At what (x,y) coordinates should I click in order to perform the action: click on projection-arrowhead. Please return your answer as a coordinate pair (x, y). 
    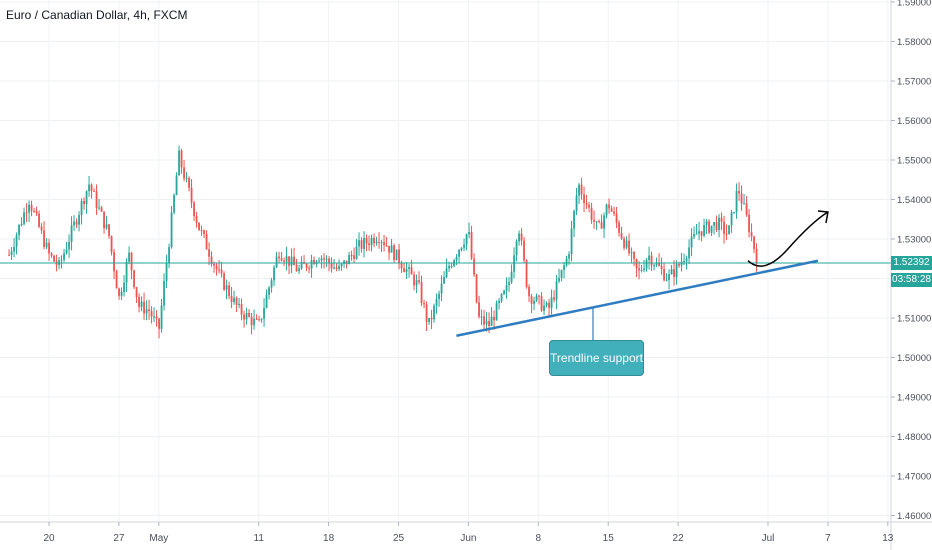
    Looking at the image, I should click on (823, 217).